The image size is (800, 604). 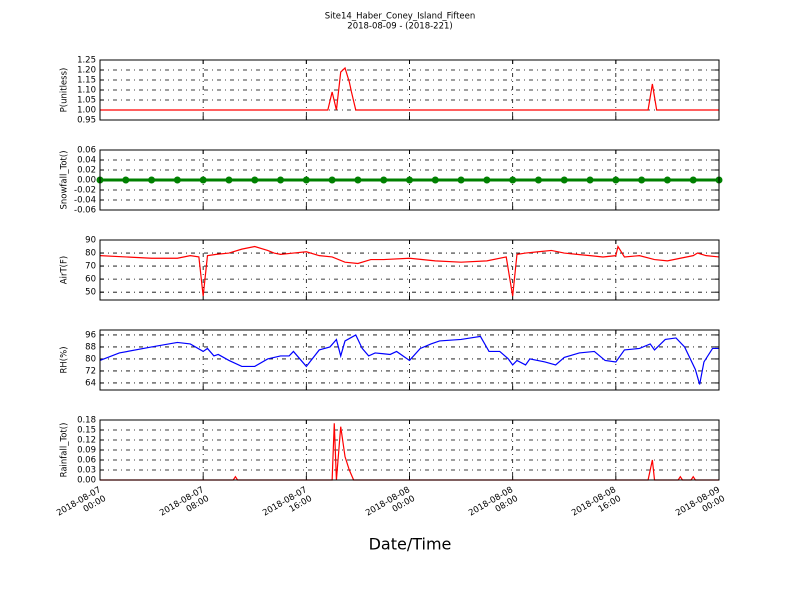 What do you see at coordinates (90, 335) in the screenshot?
I see `y-tick-label: 96` at bounding box center [90, 335].